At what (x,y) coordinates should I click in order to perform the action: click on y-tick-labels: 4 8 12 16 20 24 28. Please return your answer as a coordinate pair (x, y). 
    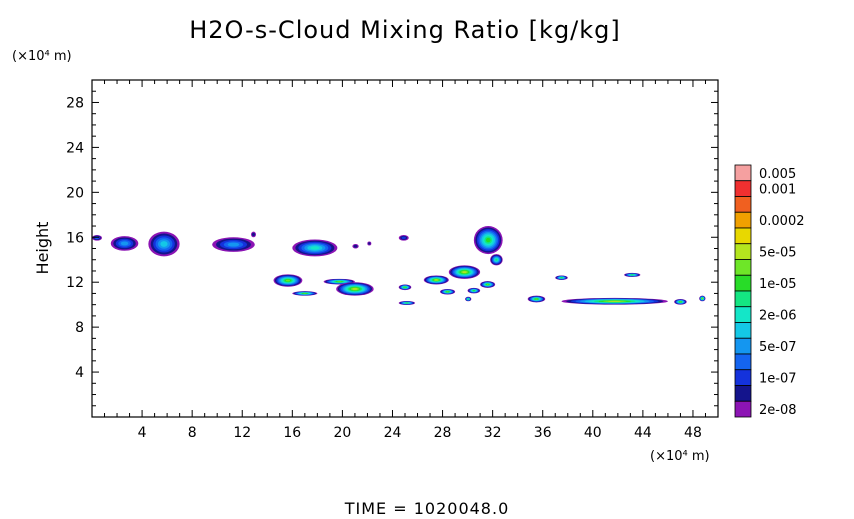
    Looking at the image, I should click on (75, 238).